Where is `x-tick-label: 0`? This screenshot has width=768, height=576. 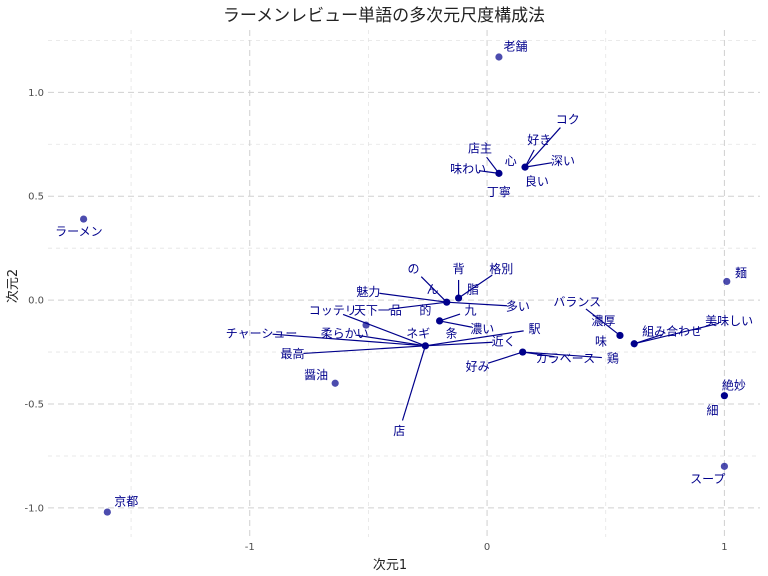 x-tick-label: 0 is located at coordinates (487, 547).